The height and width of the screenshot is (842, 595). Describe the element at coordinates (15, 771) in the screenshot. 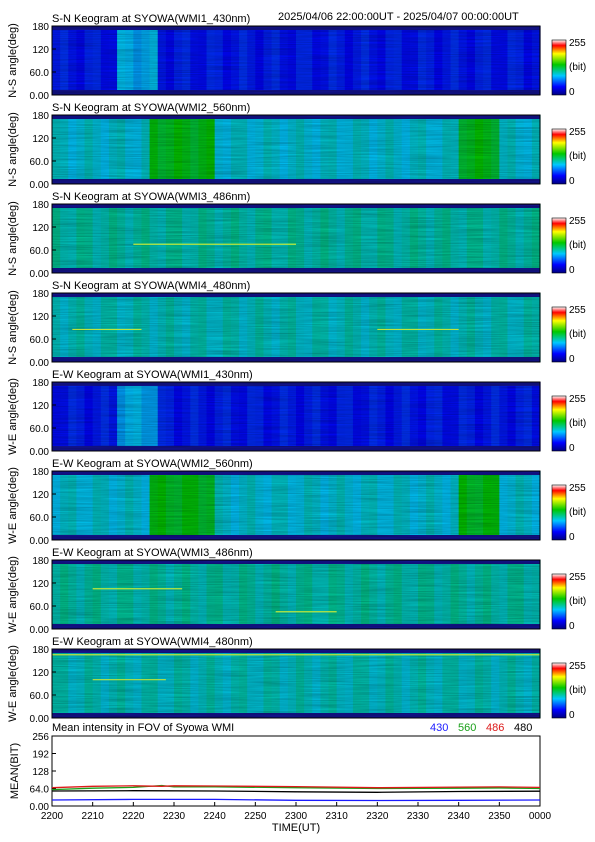

I see `y-axis-label: MEAN(BIT)` at that location.